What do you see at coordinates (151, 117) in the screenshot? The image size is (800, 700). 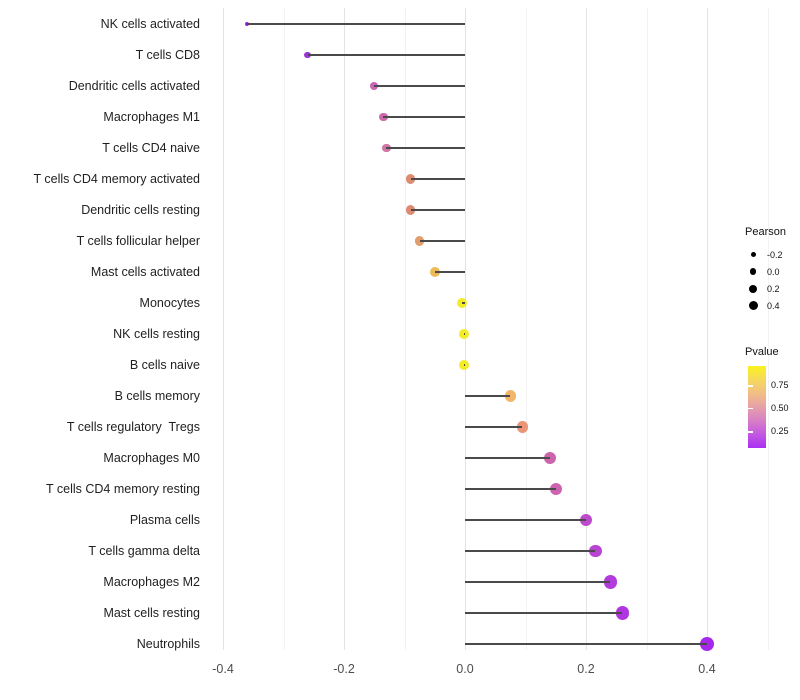 I see `y-axis-label: Macrophages M1` at bounding box center [151, 117].